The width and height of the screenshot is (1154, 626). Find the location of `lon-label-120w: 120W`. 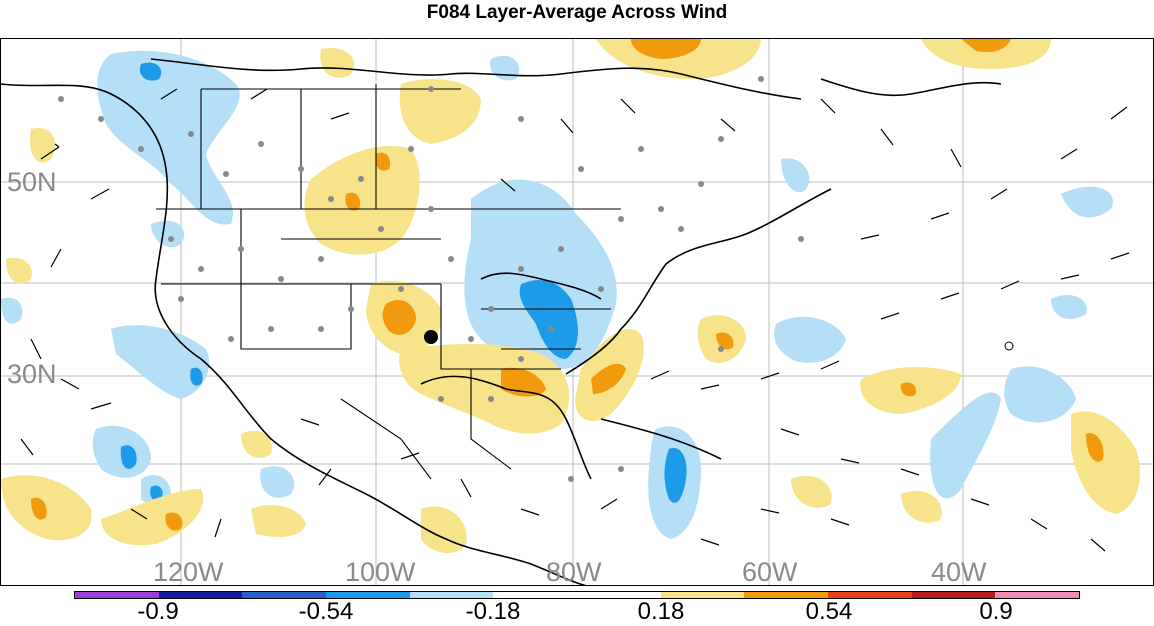

lon-label-120w: 120W is located at coordinates (188, 571).